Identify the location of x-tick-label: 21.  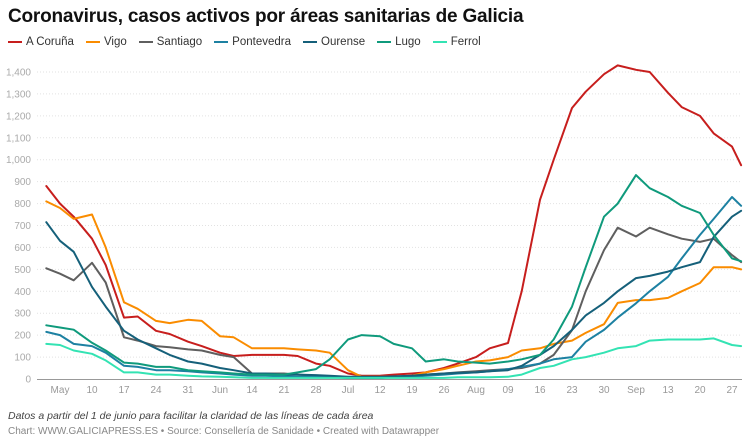
(284, 390).